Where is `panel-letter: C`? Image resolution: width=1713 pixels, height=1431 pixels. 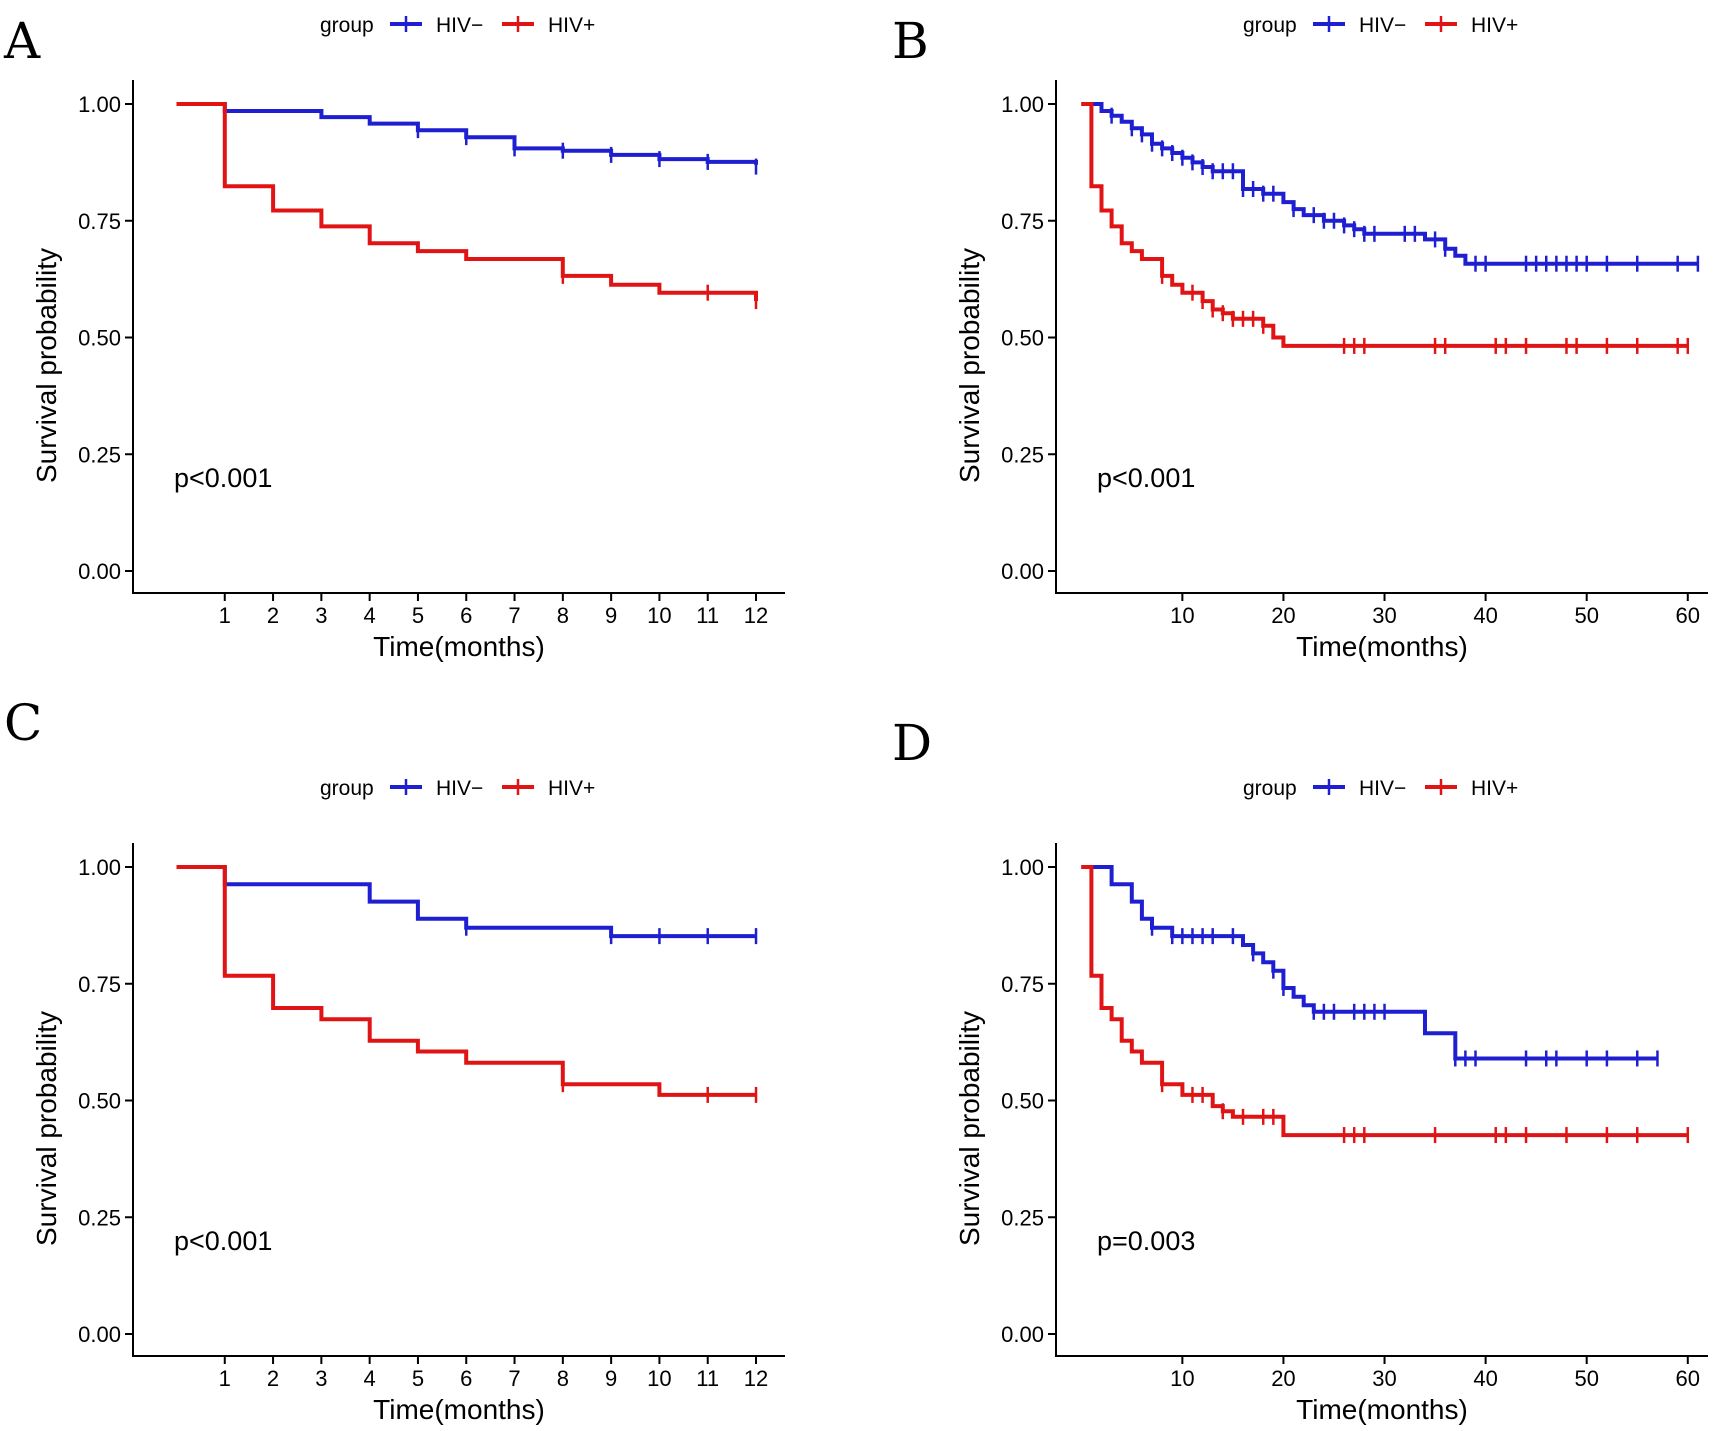
panel-letter: C is located at coordinates (23, 723).